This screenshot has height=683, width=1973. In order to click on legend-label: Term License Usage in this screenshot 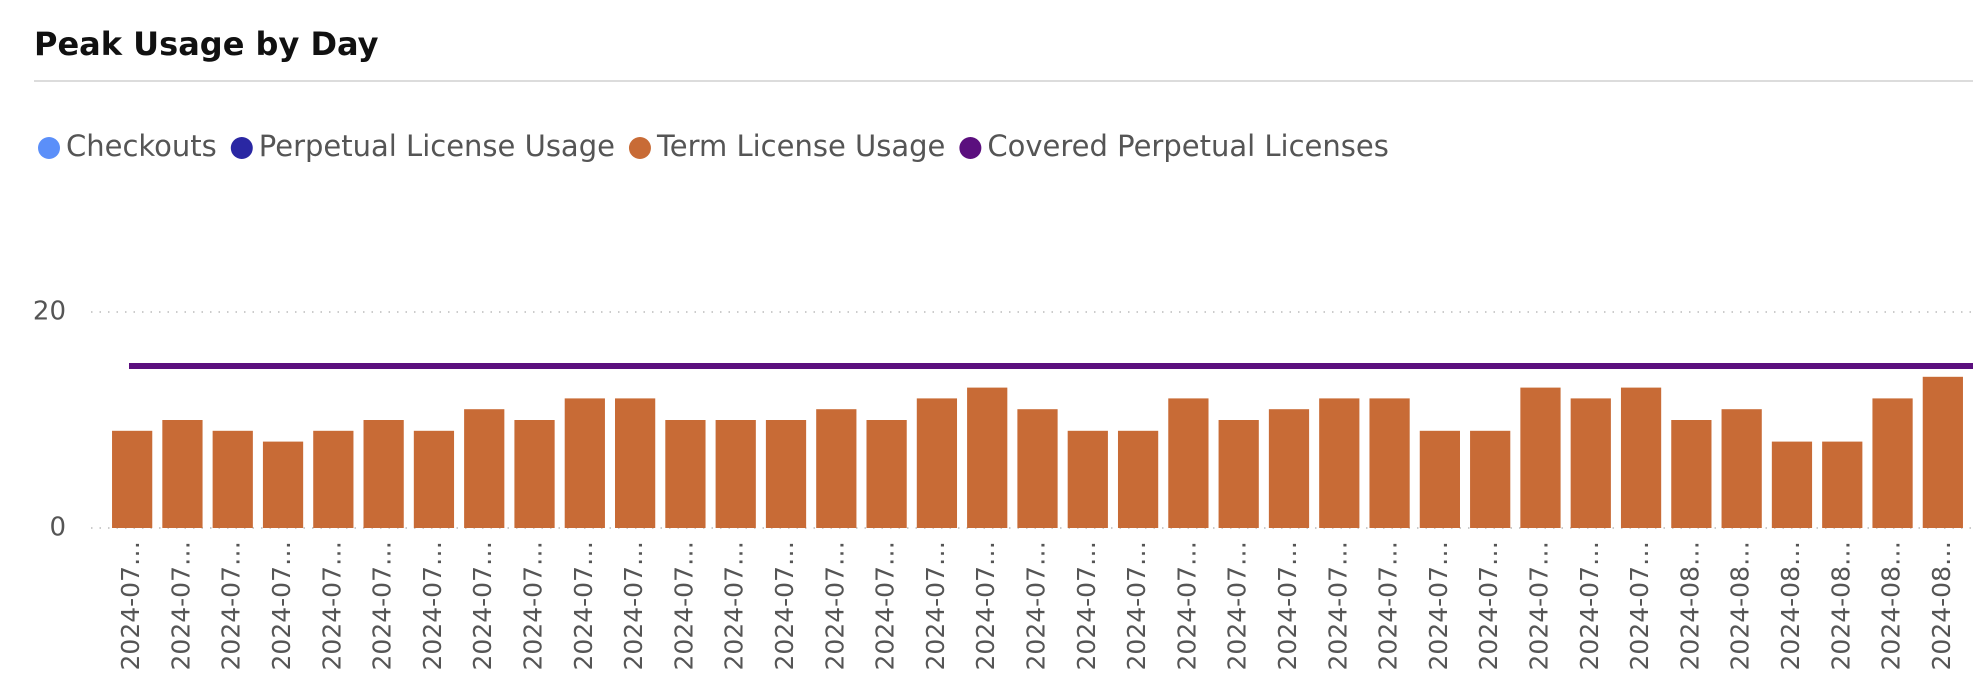, I will do `click(800, 146)`.